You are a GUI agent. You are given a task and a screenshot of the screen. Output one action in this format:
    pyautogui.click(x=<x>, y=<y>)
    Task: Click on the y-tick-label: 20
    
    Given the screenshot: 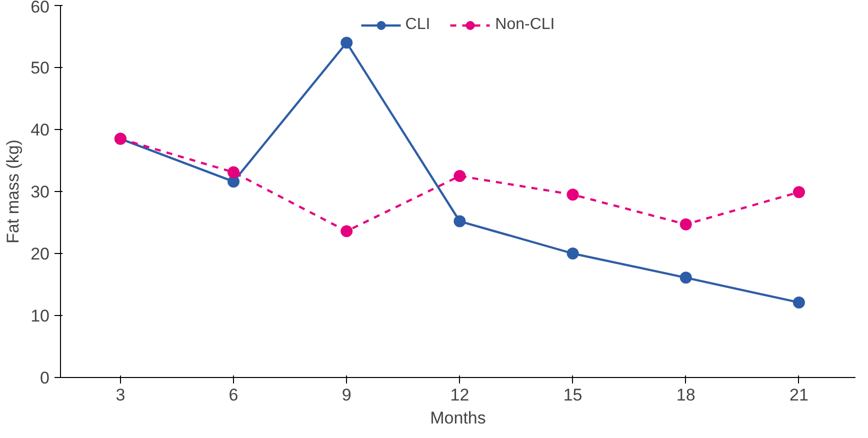 What is the action you would take?
    pyautogui.click(x=40, y=254)
    